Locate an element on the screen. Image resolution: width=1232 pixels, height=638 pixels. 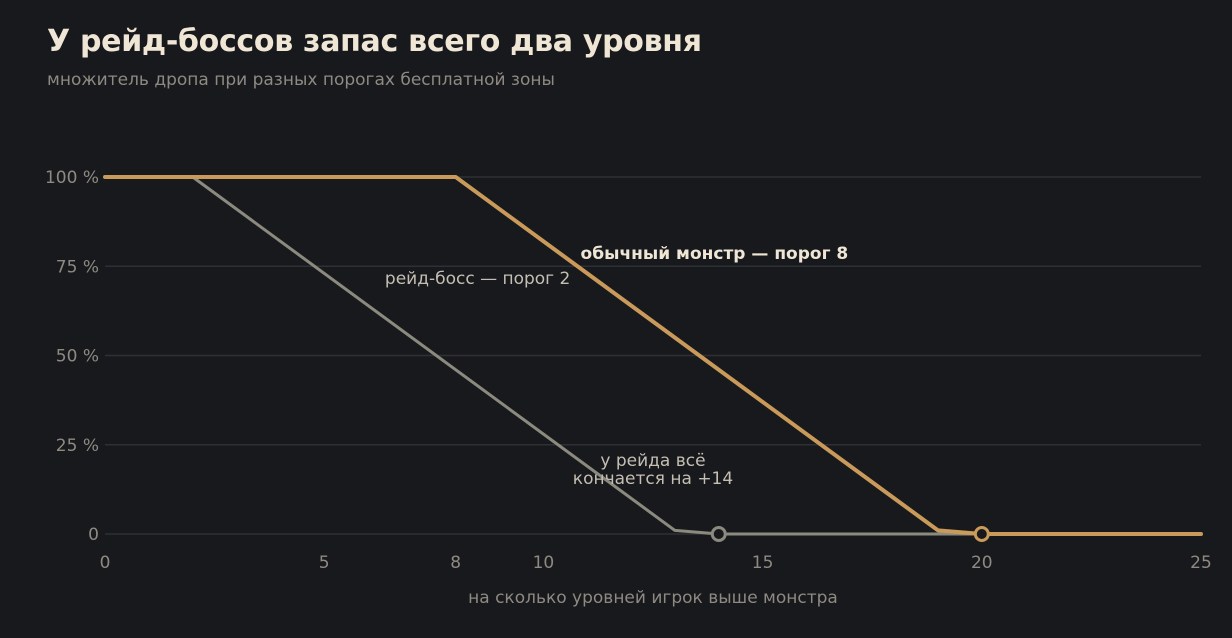
x-axis-label: на сколько уровней игрок выше монстра is located at coordinates (653, 598).